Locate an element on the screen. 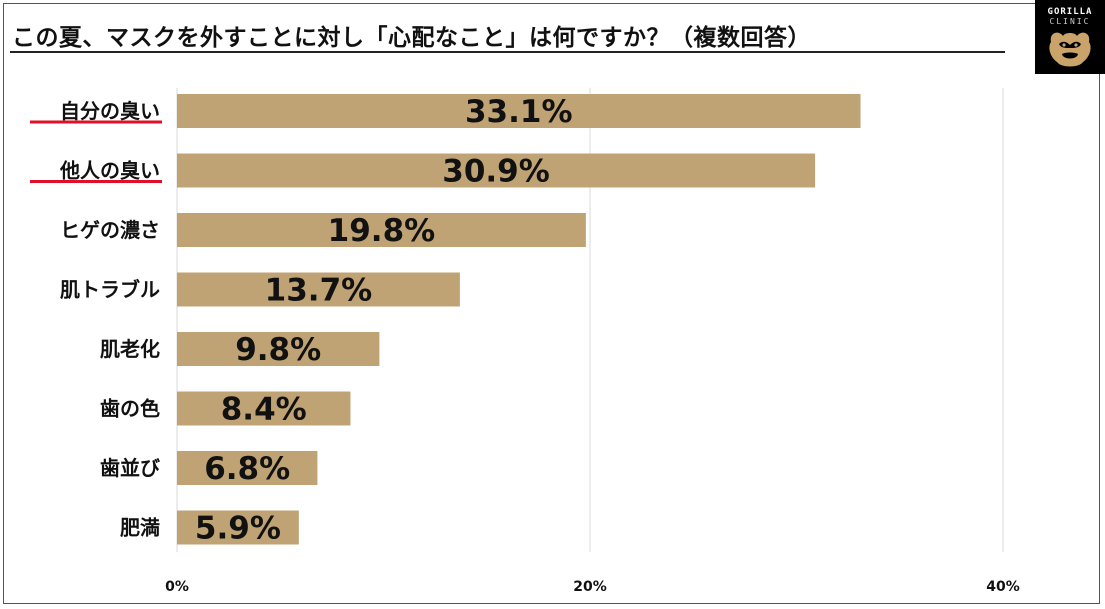 This screenshot has width=1105, height=609. value-label: 5.9% is located at coordinates (238, 529).